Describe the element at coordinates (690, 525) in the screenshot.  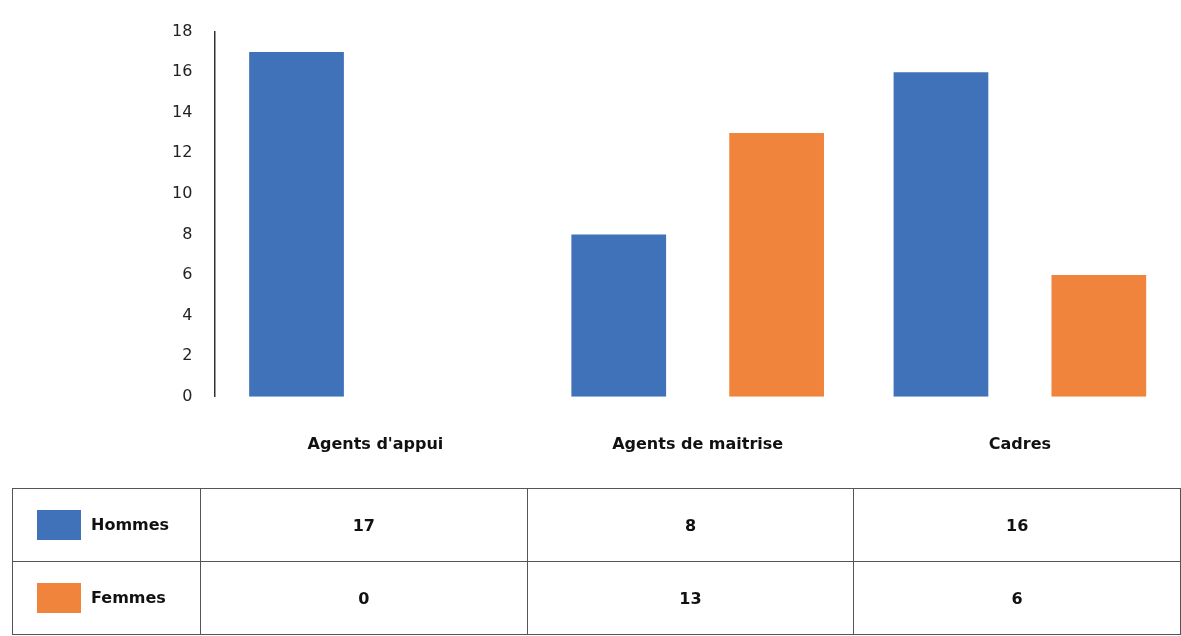
I see `data-label: 8` at that location.